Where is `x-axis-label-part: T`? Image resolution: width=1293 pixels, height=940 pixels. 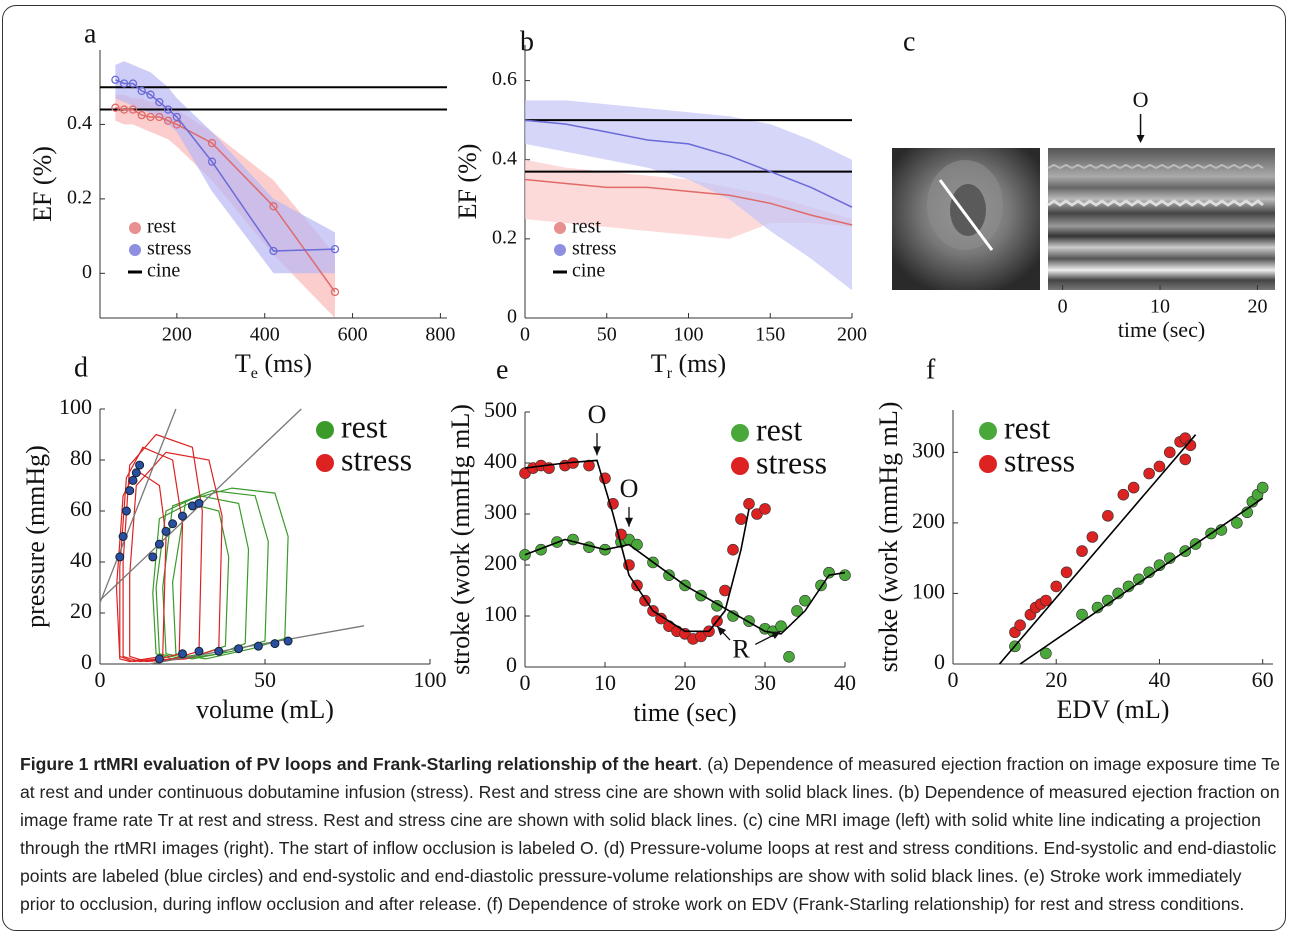
x-axis-label-part: T is located at coordinates (243, 363).